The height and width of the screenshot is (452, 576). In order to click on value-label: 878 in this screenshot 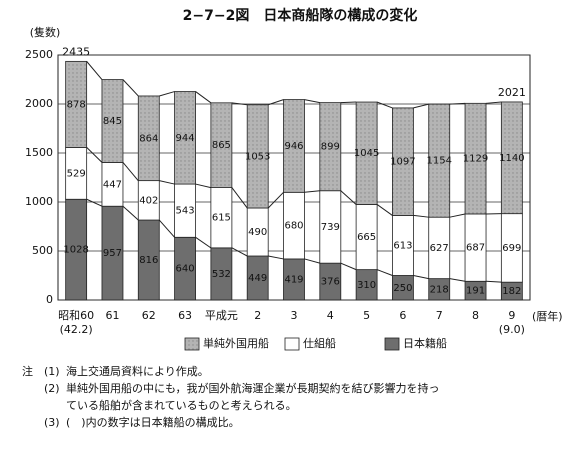, I will do `click(76, 104)`.